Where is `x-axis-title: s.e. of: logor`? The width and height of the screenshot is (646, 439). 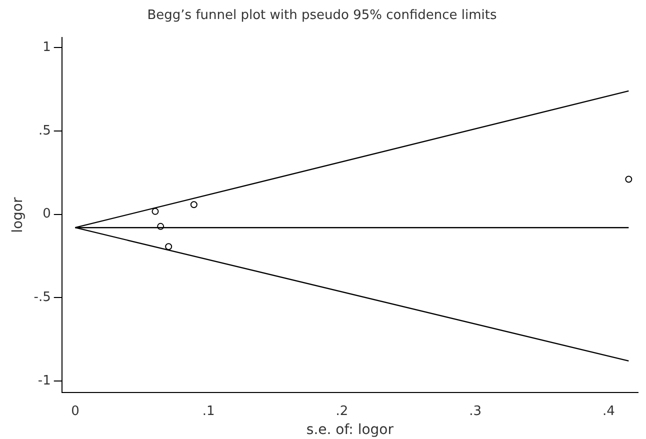 x-axis-title: s.e. of: logor is located at coordinates (350, 430).